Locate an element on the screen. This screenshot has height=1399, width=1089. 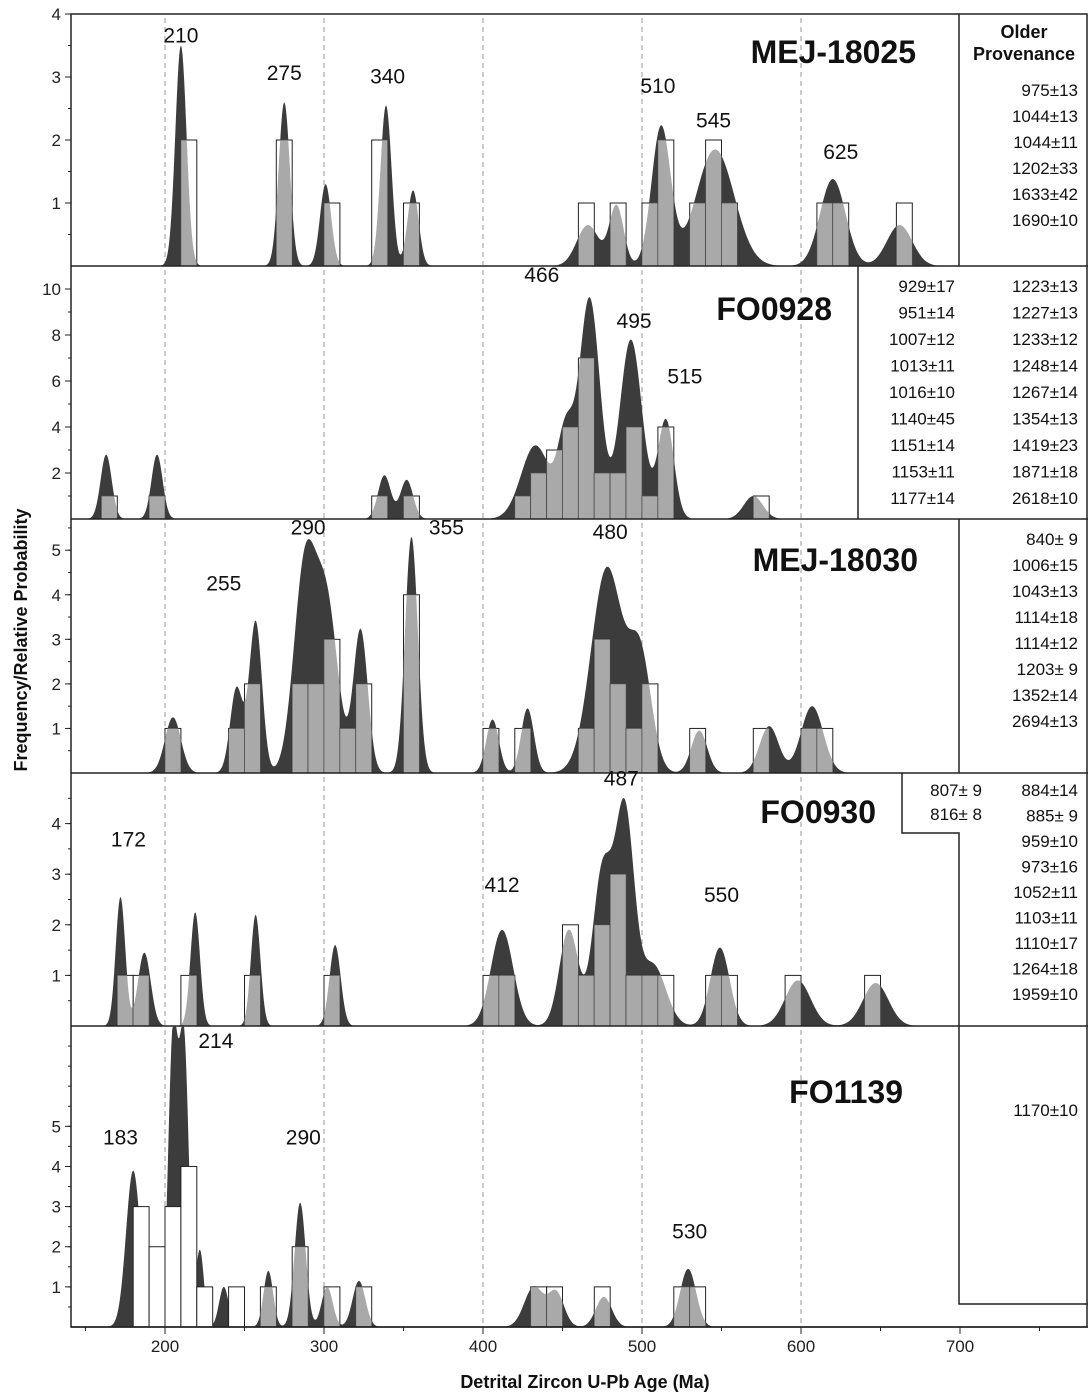
provenance-age: 1110±17 is located at coordinates (1046, 943).